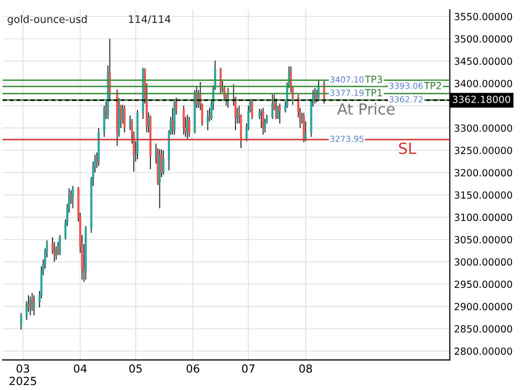 This screenshot has width=520, height=390. I want to click on y-tick-label: 3050.00000, so click(483, 240).